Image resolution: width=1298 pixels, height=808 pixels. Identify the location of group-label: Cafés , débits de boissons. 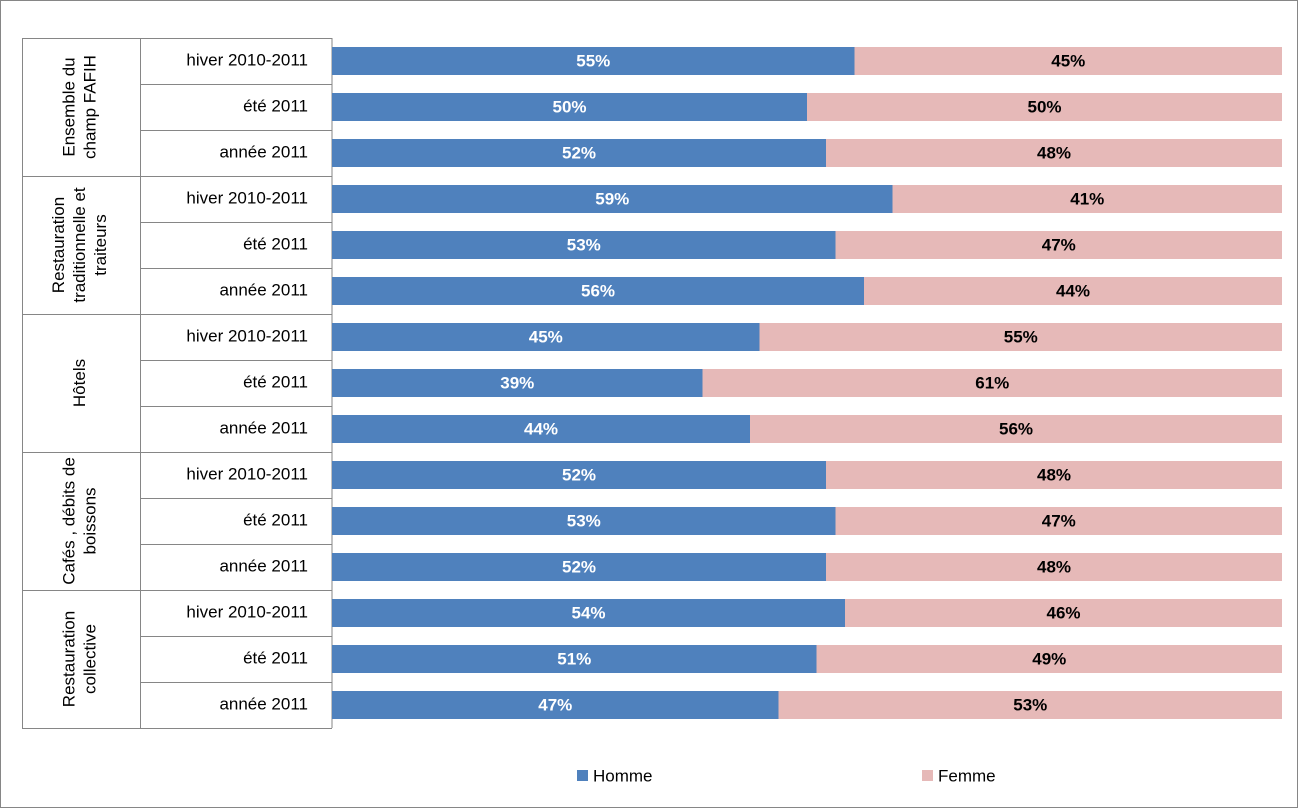
(80, 521).